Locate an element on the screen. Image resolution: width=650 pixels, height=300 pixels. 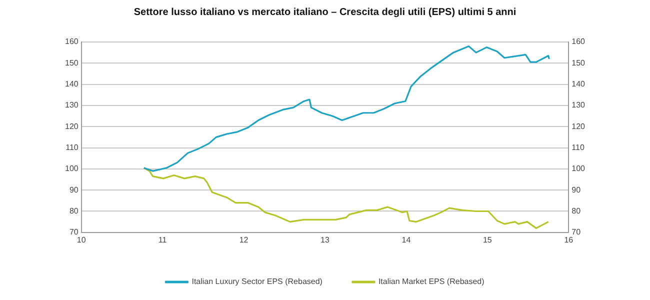
y2-tick-label: 120 is located at coordinates (579, 126).